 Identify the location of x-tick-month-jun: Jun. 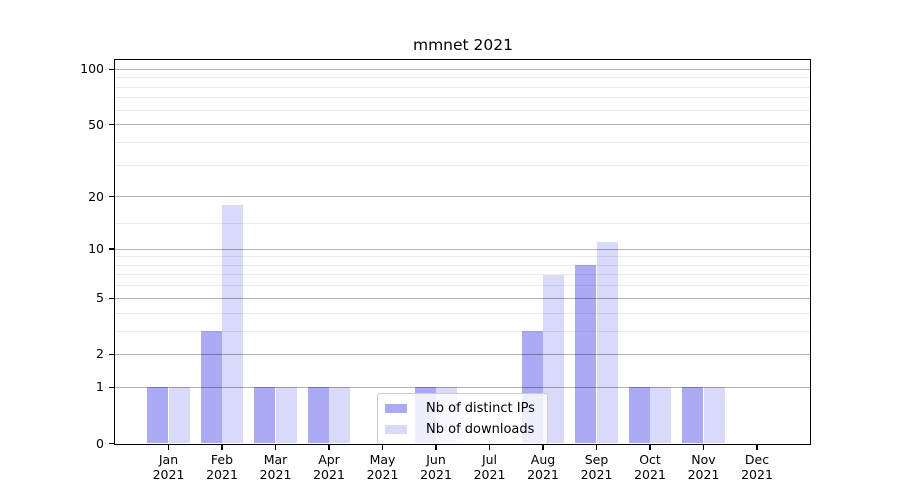
(436, 459).